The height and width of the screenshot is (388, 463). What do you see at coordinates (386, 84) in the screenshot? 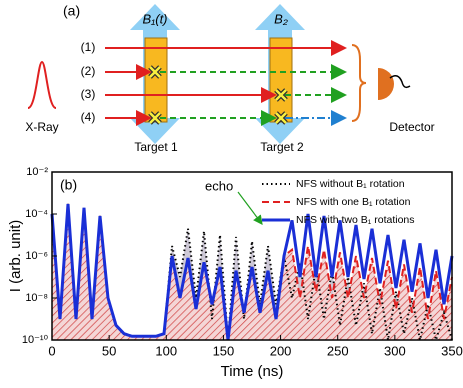
I see `detector-icon` at bounding box center [386, 84].